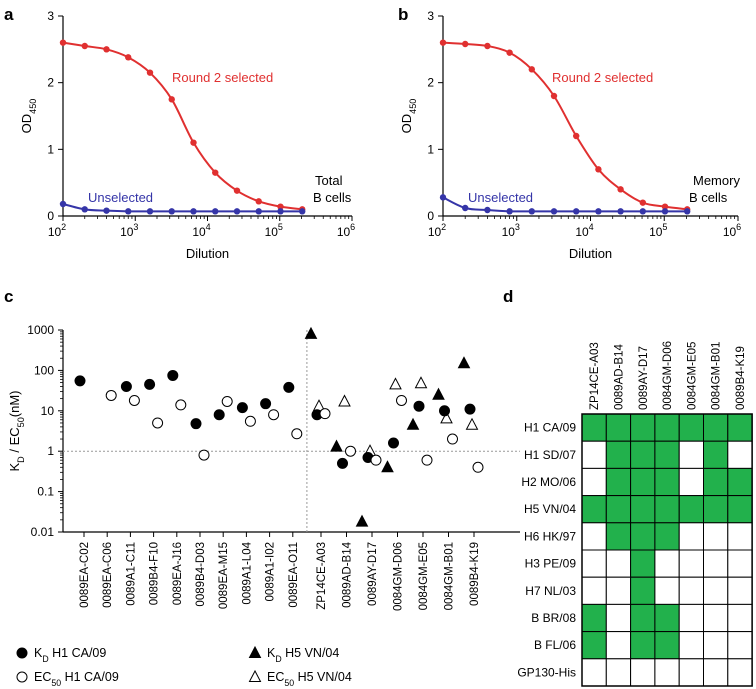 This screenshot has height=689, width=756. What do you see at coordinates (50, 451) in the screenshot?
I see `y-tick-label: 1` at bounding box center [50, 451].